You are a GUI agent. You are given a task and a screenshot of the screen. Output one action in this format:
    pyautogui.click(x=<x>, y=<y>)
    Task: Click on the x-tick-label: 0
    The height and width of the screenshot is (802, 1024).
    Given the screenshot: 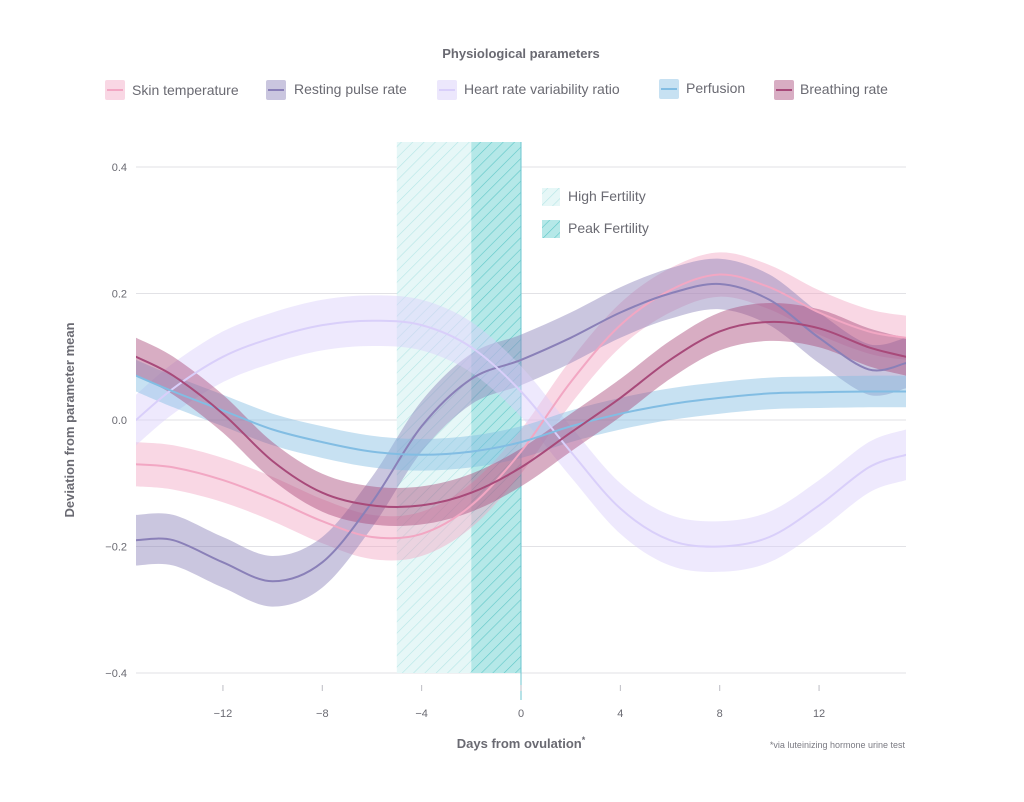 What is the action you would take?
    pyautogui.click(x=521, y=714)
    